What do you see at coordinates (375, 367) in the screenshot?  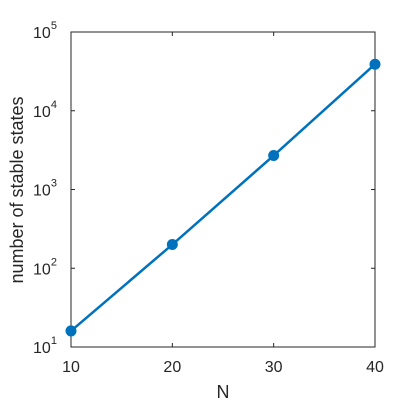 I see `x-tick-label: 40` at bounding box center [375, 367].